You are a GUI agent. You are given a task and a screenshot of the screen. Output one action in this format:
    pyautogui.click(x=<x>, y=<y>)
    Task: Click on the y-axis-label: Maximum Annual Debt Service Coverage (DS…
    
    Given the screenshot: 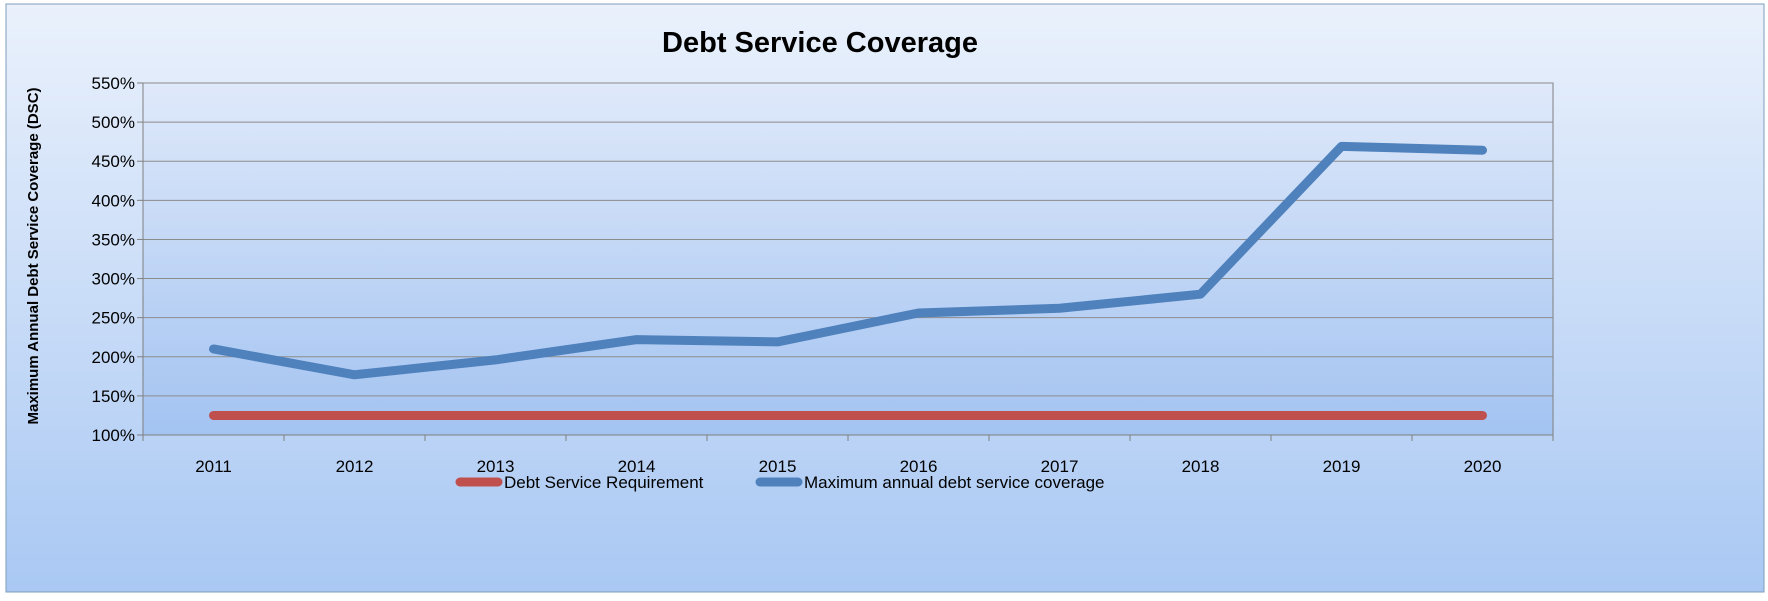 What is the action you would take?
    pyautogui.click(x=33, y=255)
    